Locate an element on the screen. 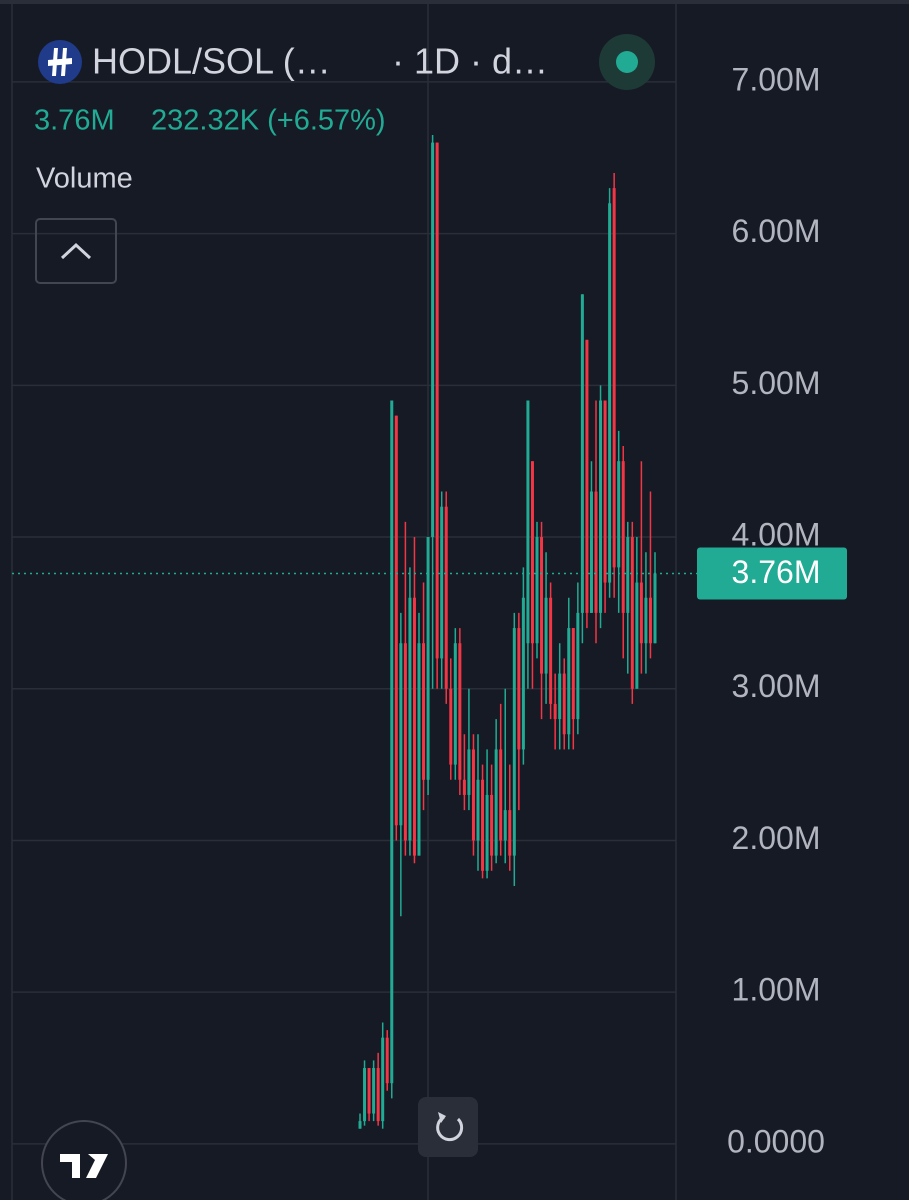 This screenshot has width=909, height=1200. reset-icon is located at coordinates (450, 1128).